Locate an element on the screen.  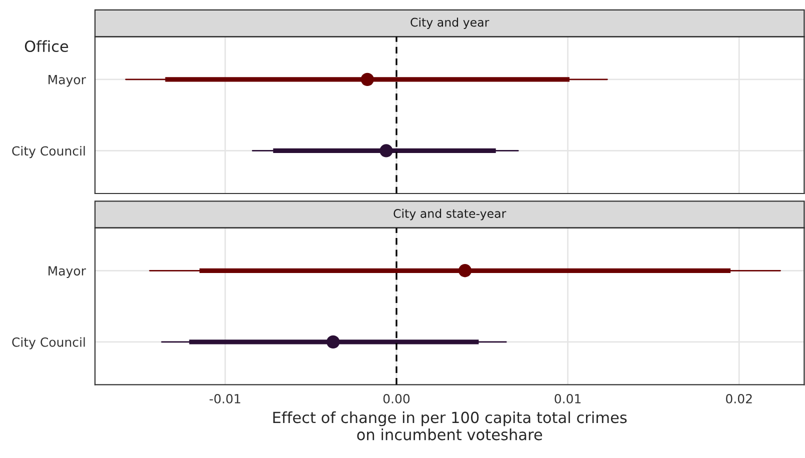
x-tick-label: 0.01 is located at coordinates (567, 399).